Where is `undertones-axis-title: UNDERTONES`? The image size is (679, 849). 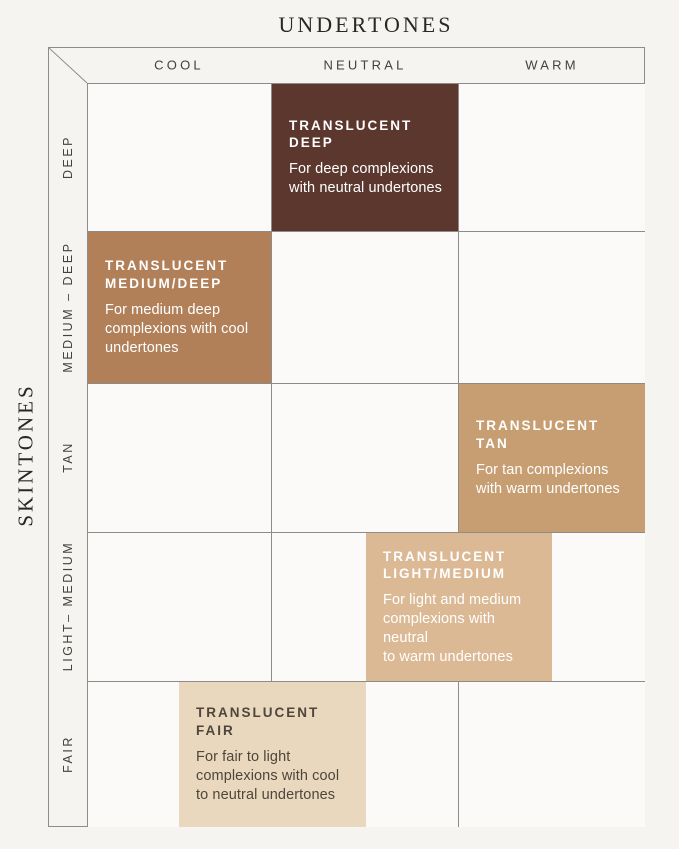 undertones-axis-title: UNDERTONES is located at coordinates (366, 24).